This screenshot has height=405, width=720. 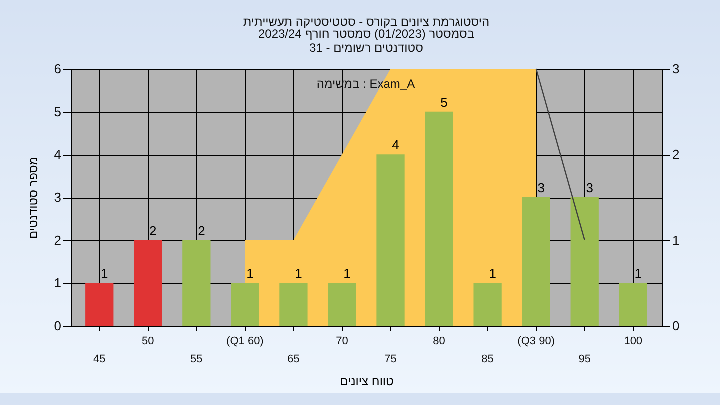 I want to click on x-tick-label: 95, so click(x=584, y=360).